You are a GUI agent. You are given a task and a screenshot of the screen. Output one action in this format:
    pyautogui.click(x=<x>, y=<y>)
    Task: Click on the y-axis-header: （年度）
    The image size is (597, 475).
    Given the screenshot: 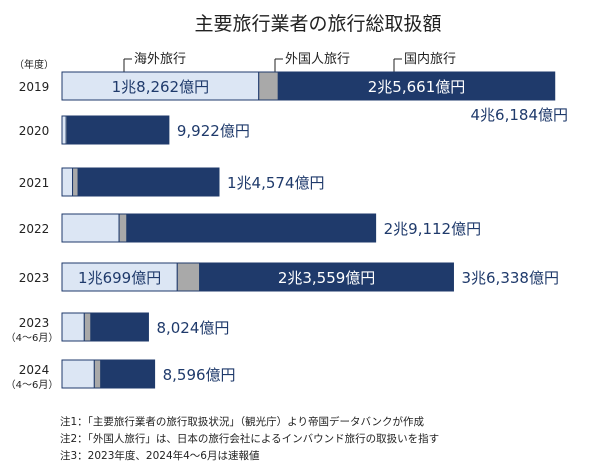 What is the action you would take?
    pyautogui.click(x=34, y=64)
    